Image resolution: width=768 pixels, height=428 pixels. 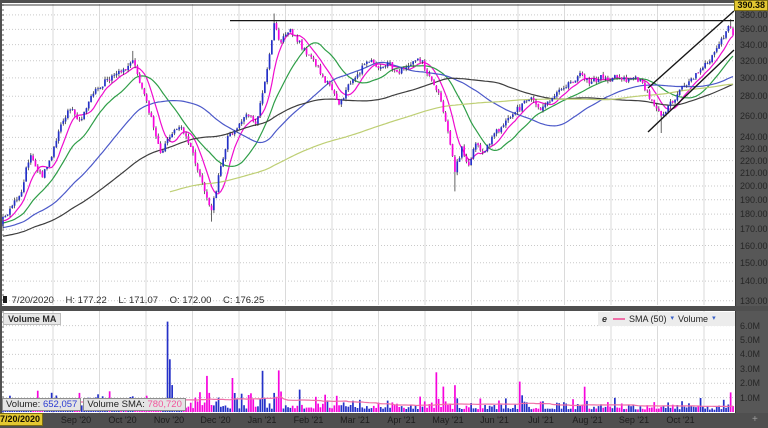 I want to click on legend-item-volume: Volume, so click(x=693, y=319).